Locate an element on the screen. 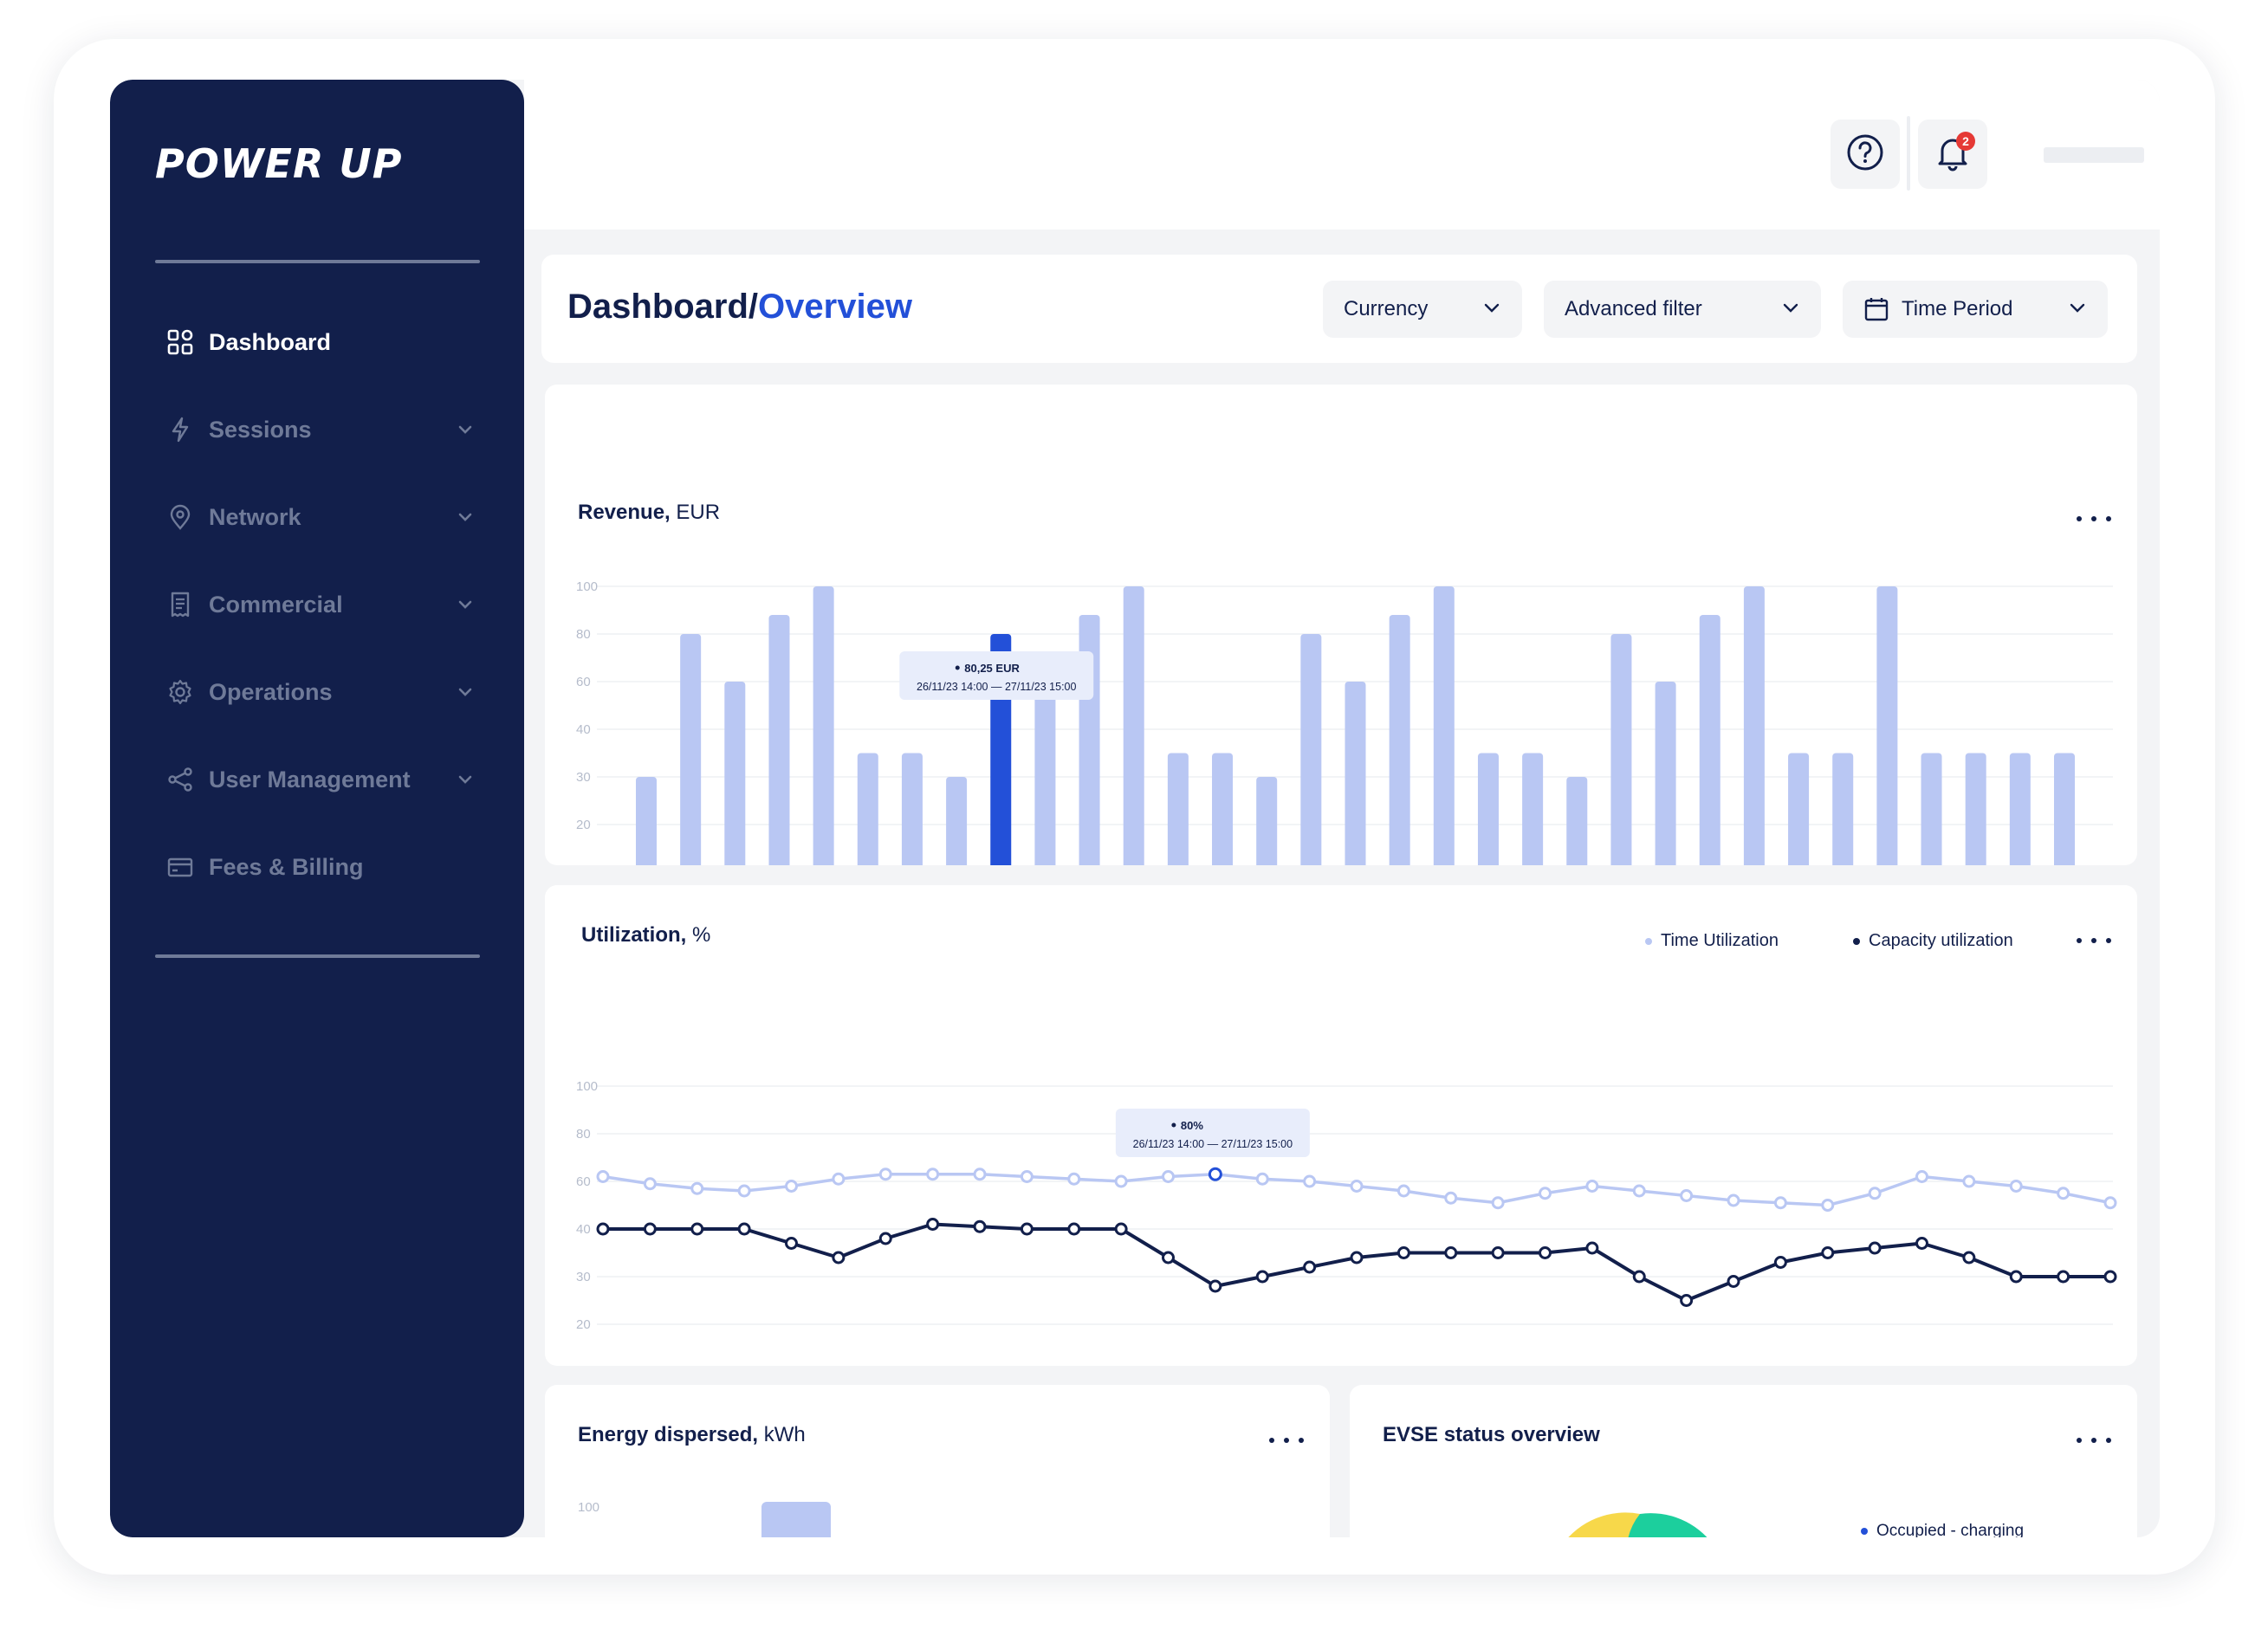  tooltip-dot is located at coordinates (1173, 1125).